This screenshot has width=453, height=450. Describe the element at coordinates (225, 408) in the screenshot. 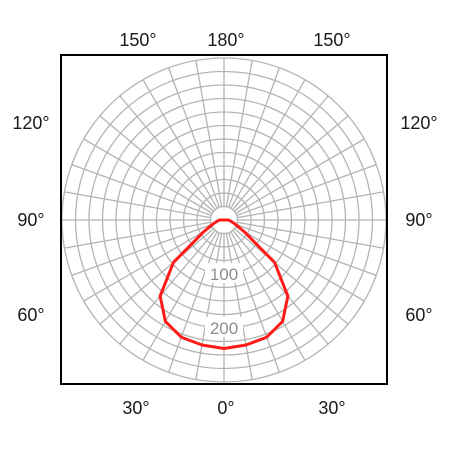

I see `angle-label-bottom-center: 0°` at that location.